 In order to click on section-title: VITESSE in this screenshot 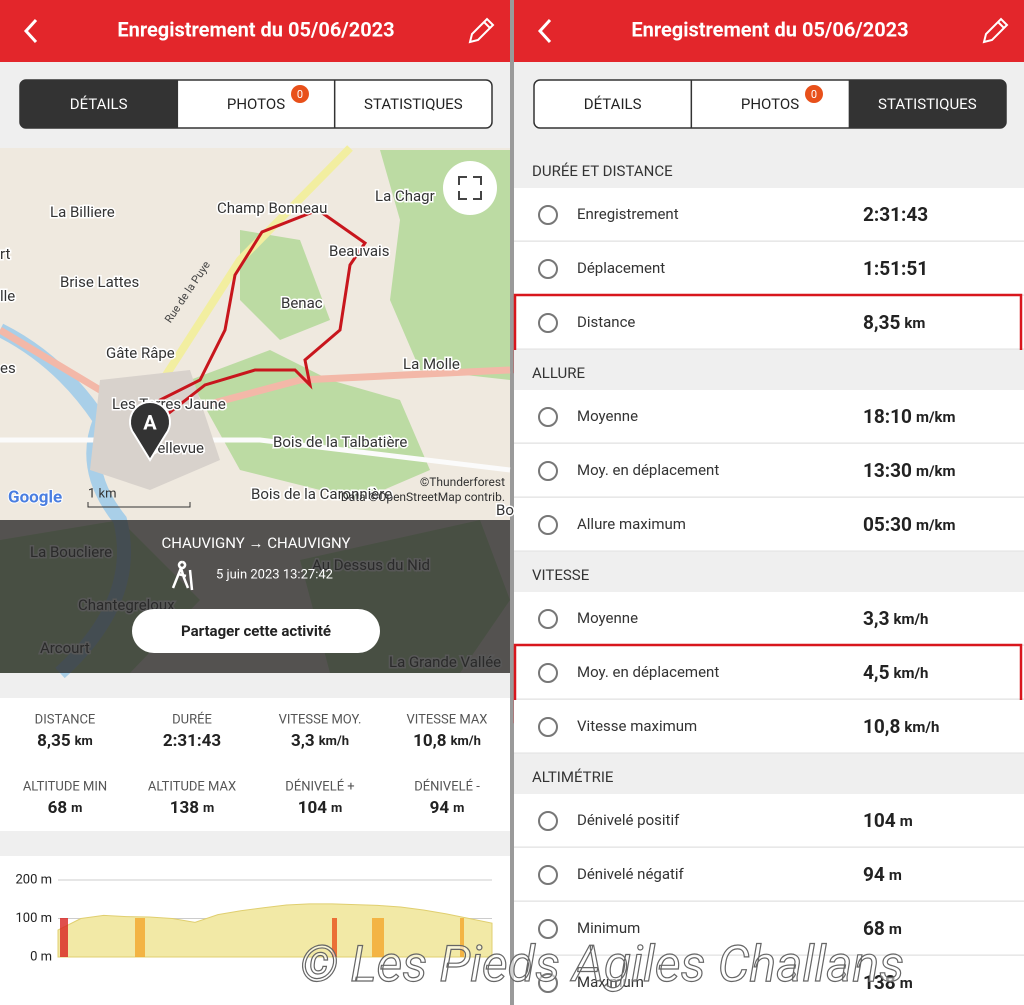, I will do `click(561, 575)`.